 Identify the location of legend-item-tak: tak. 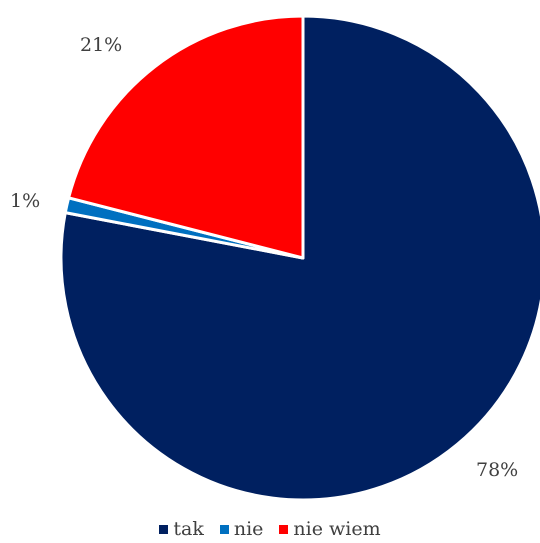
(181, 529).